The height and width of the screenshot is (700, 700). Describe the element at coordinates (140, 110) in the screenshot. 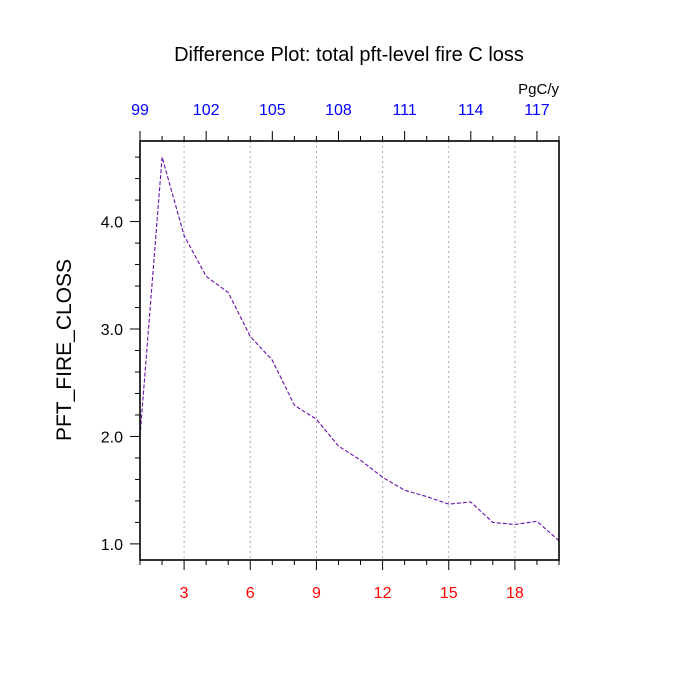

I see `top-tick-label: 99` at that location.